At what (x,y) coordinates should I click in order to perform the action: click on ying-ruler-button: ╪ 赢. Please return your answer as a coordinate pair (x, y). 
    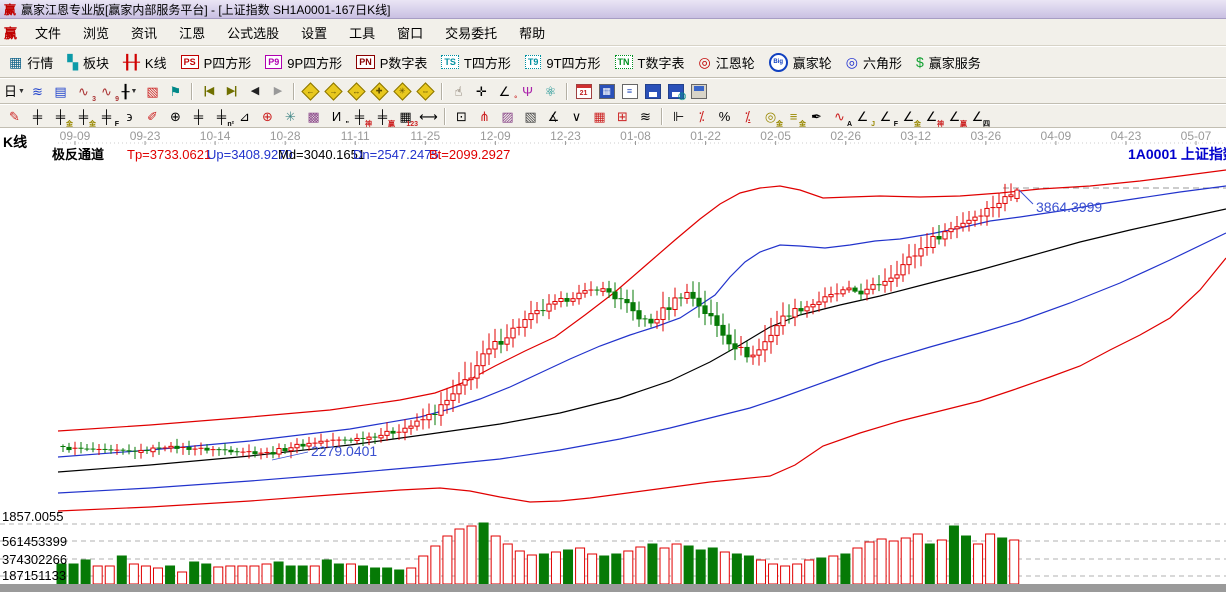
    Looking at the image, I should click on (386, 118).